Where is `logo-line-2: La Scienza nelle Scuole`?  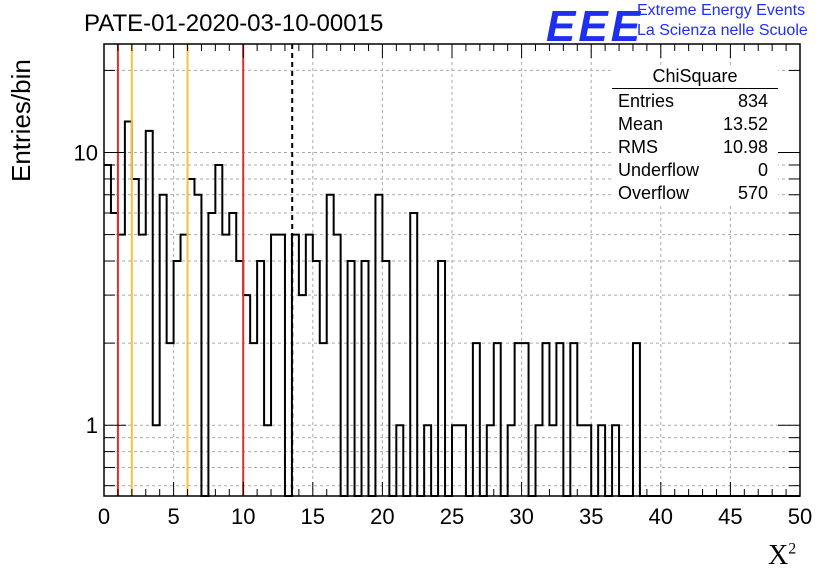 logo-line-2: La Scienza nelle Scuole is located at coordinates (722, 30).